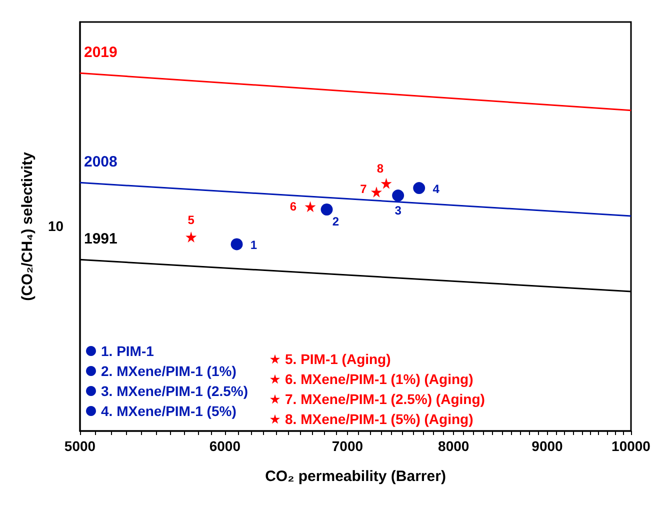  What do you see at coordinates (380, 168) in the screenshot?
I see `annotation: 8` at bounding box center [380, 168].